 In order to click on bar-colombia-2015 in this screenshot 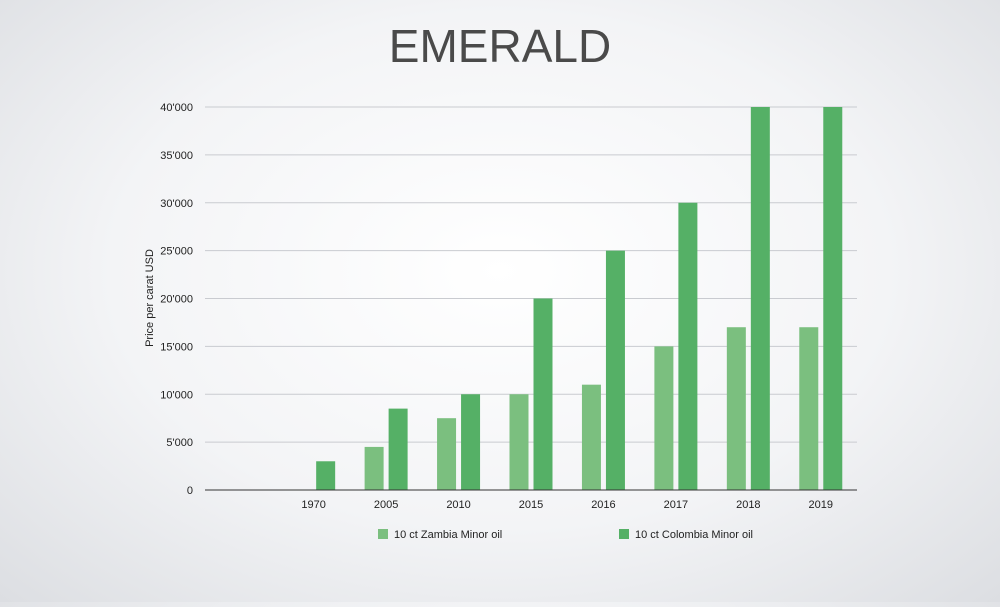, I will do `click(543, 394)`.